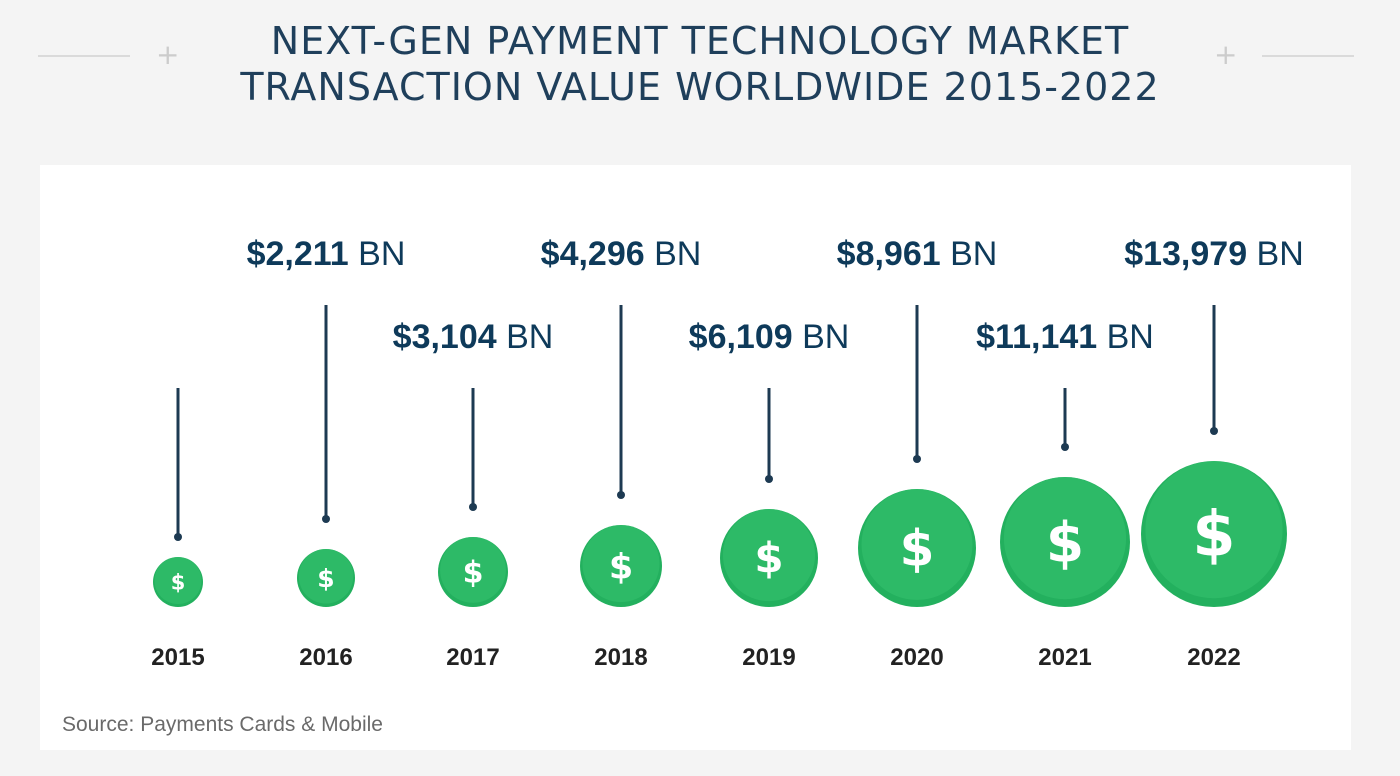  What do you see at coordinates (769, 337) in the screenshot?
I see `value-label-2019: $6,109 BN` at bounding box center [769, 337].